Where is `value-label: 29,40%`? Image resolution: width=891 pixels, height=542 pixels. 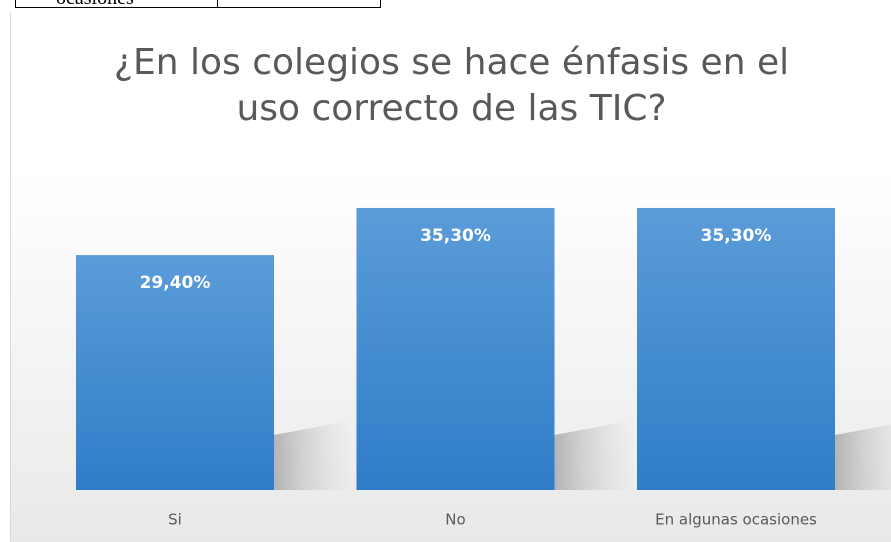
value-label: 29,40% is located at coordinates (175, 283).